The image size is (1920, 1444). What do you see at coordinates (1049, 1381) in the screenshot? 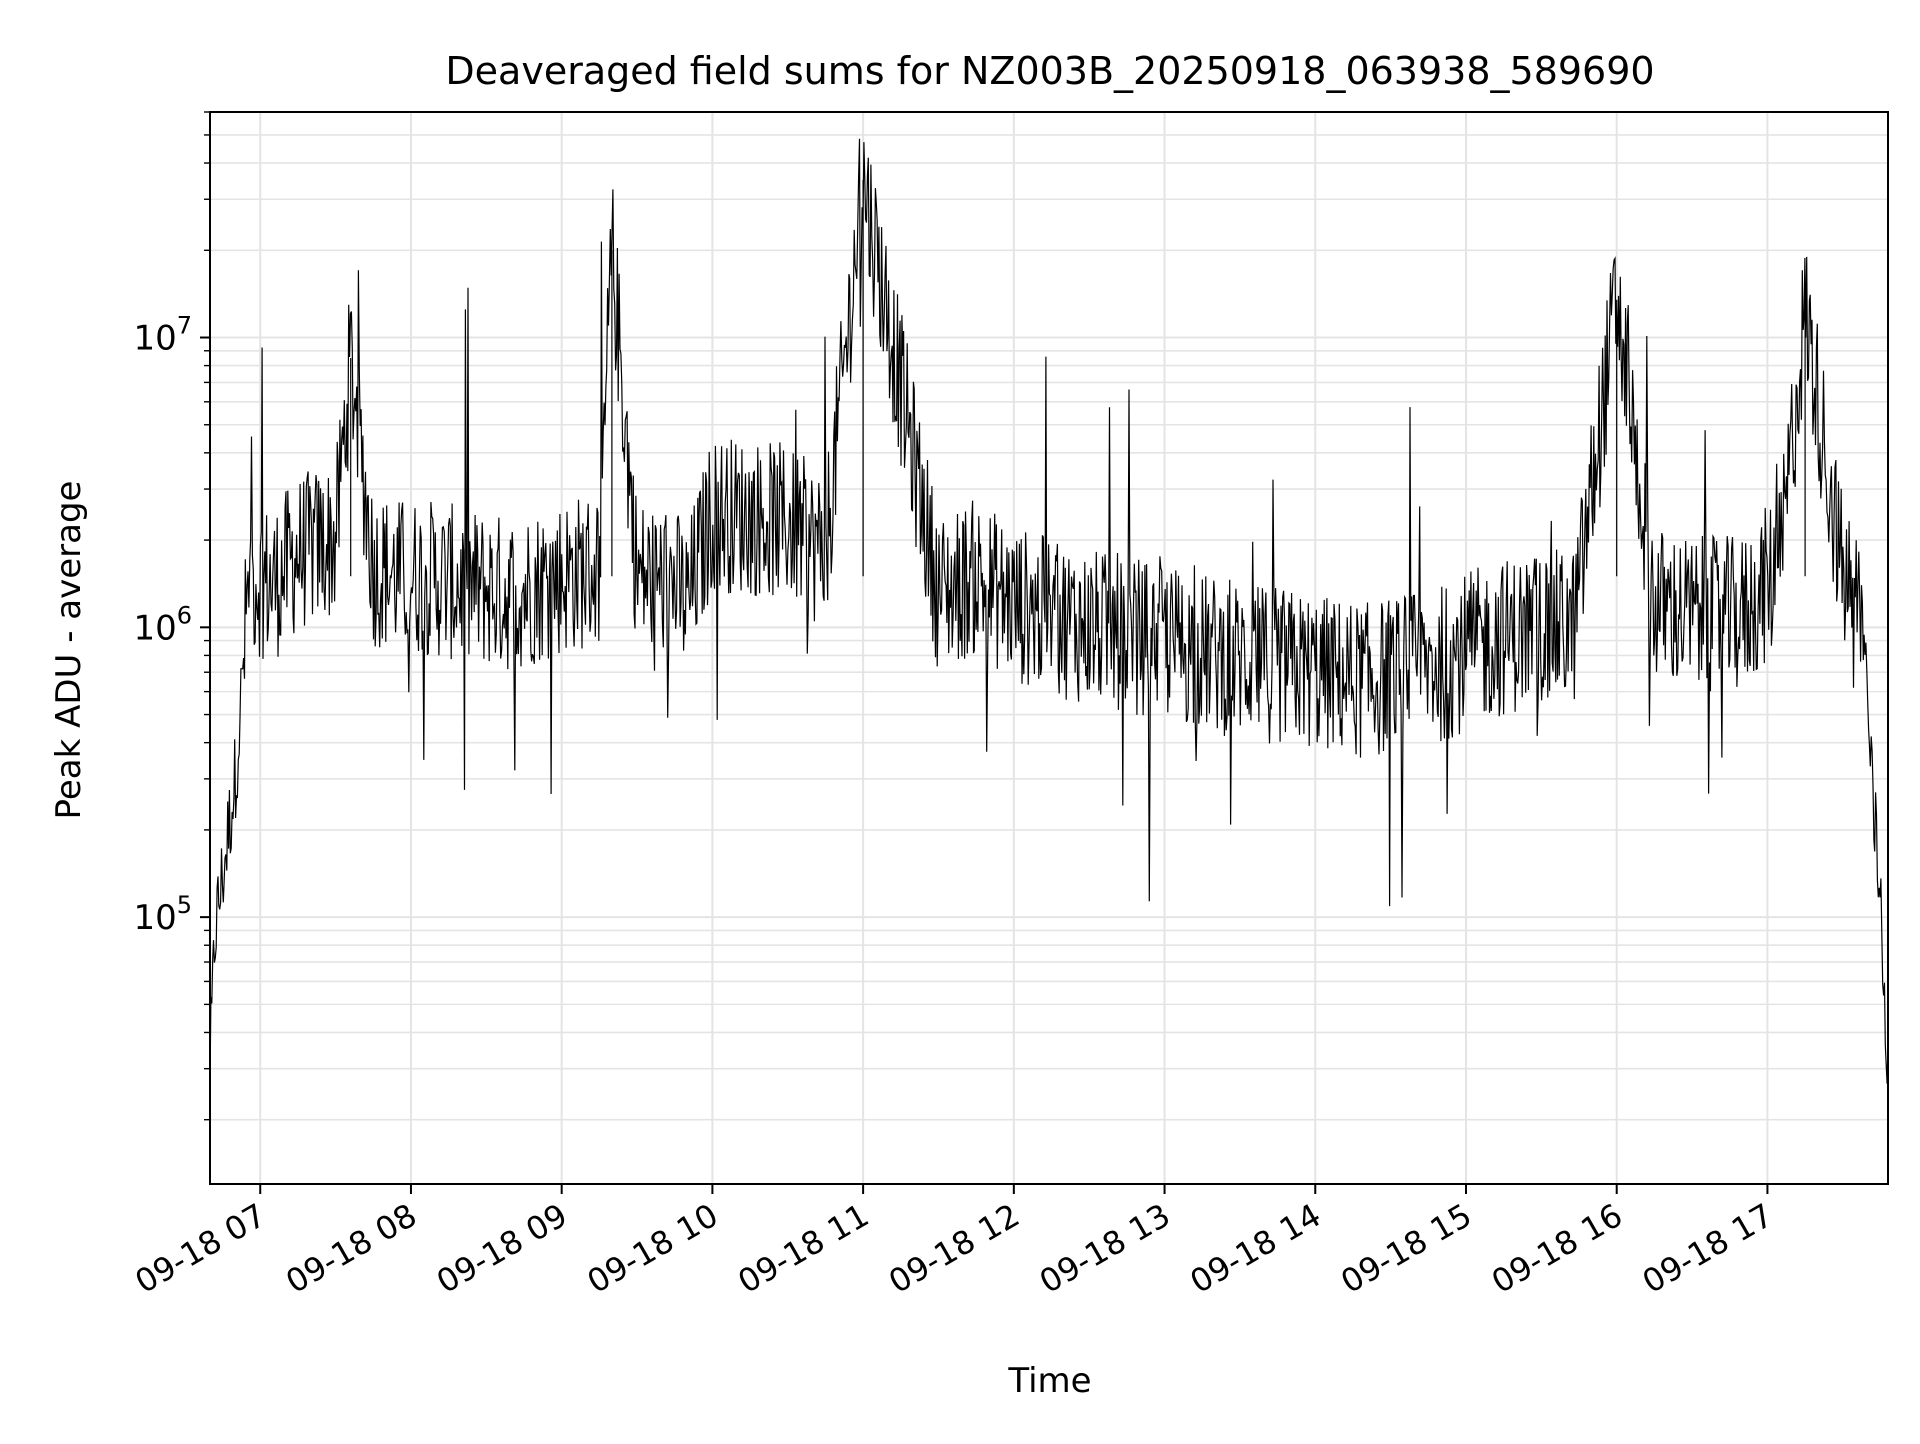
I see `x-axis-label: Time` at bounding box center [1049, 1381].